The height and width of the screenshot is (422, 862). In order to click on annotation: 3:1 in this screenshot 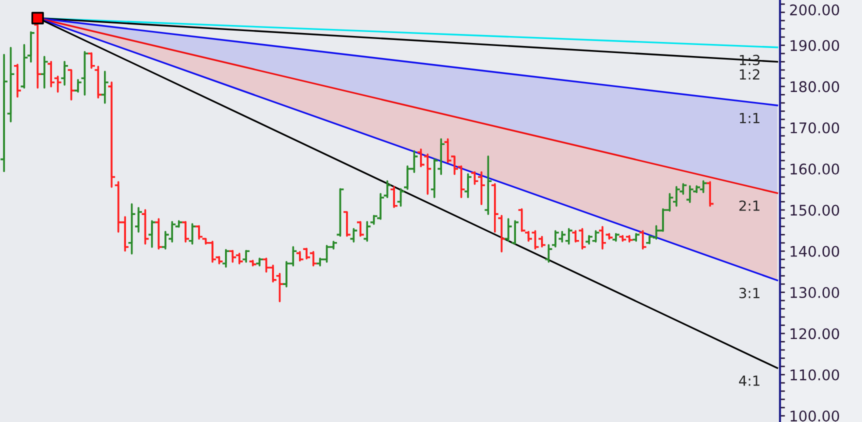, I will do `click(749, 293)`.